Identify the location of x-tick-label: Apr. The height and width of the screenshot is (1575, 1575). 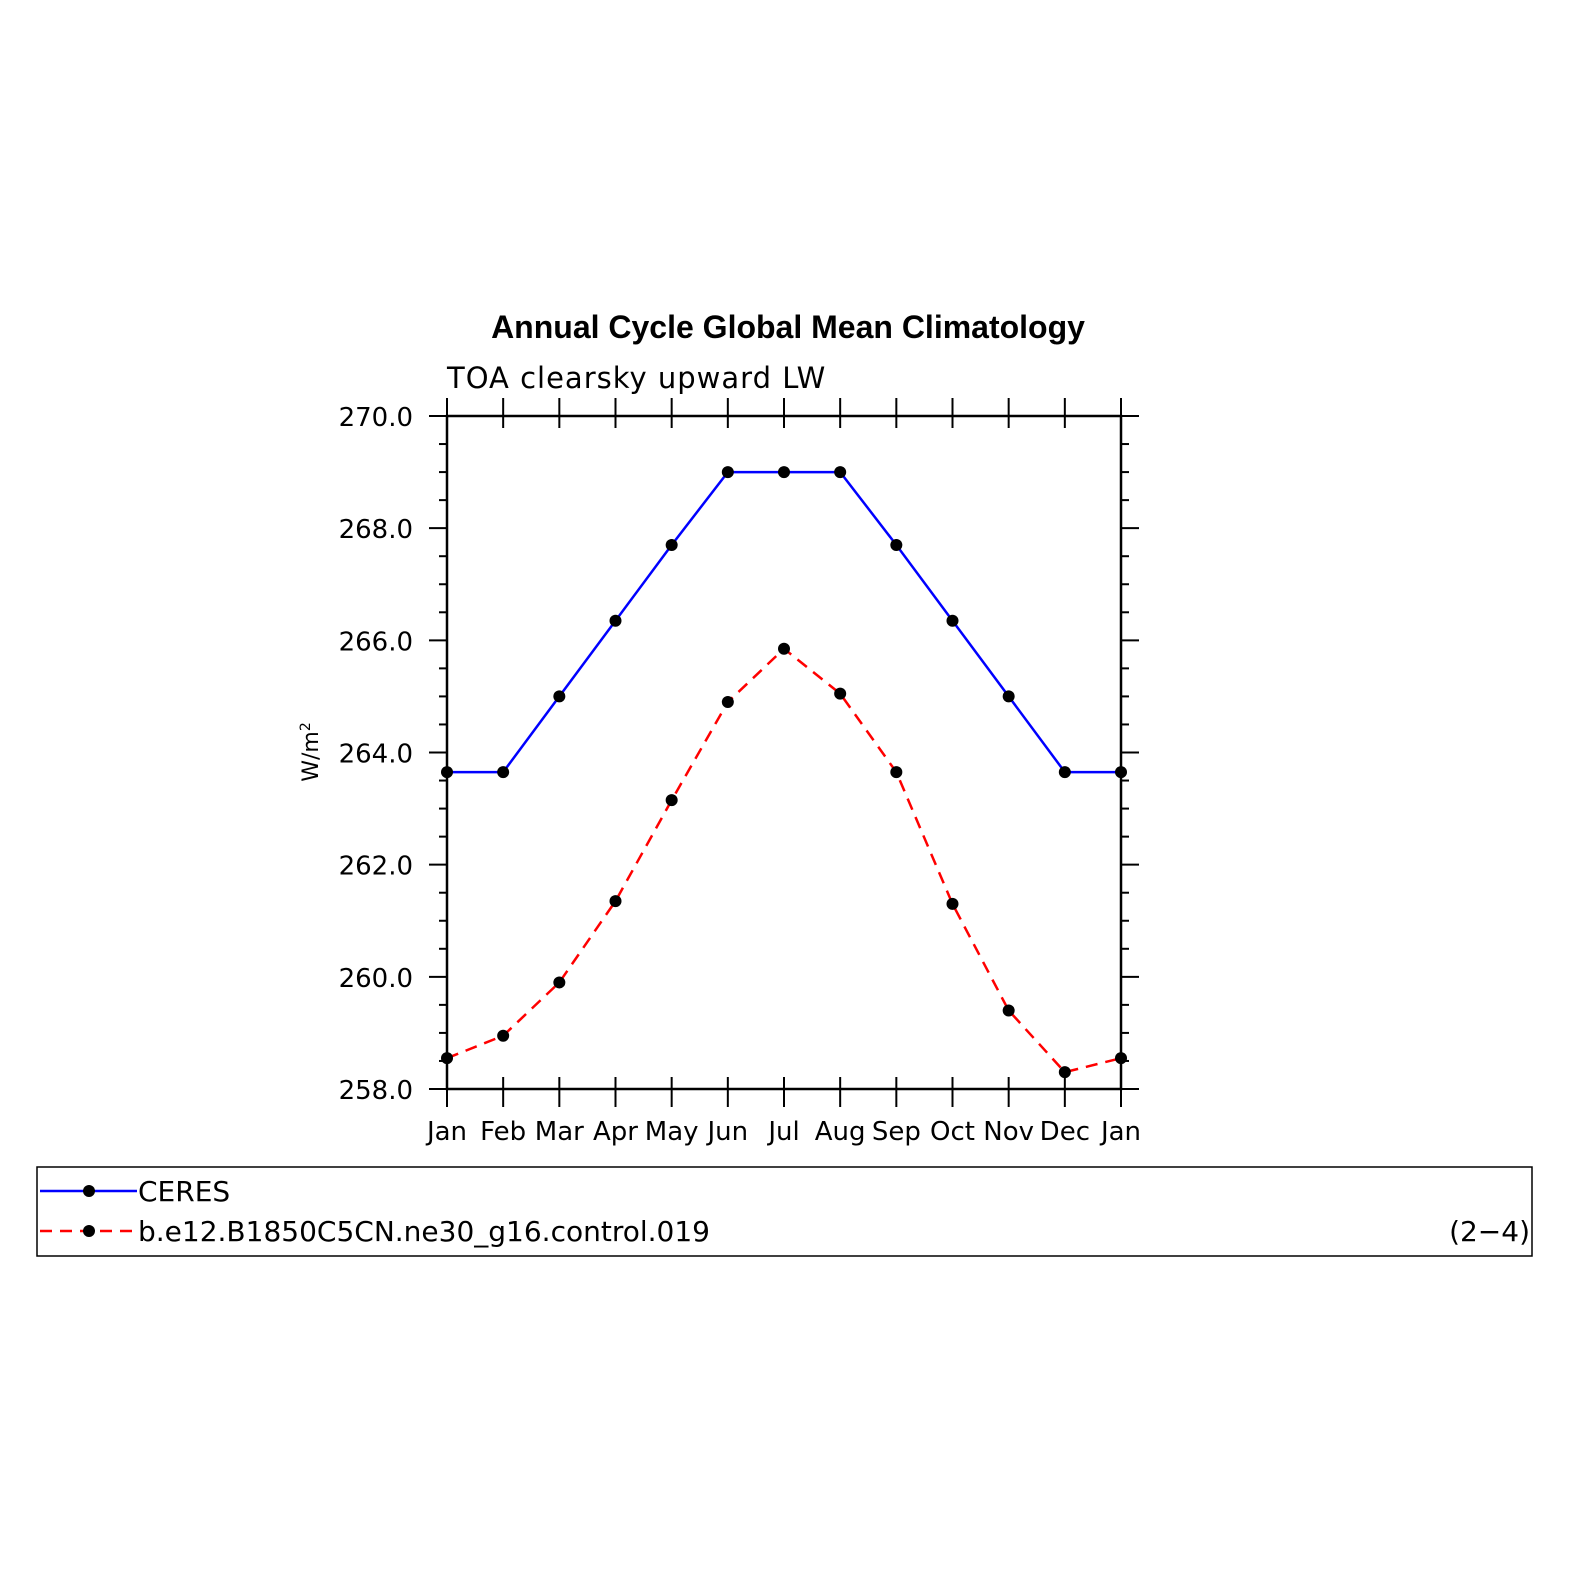
(615, 1132).